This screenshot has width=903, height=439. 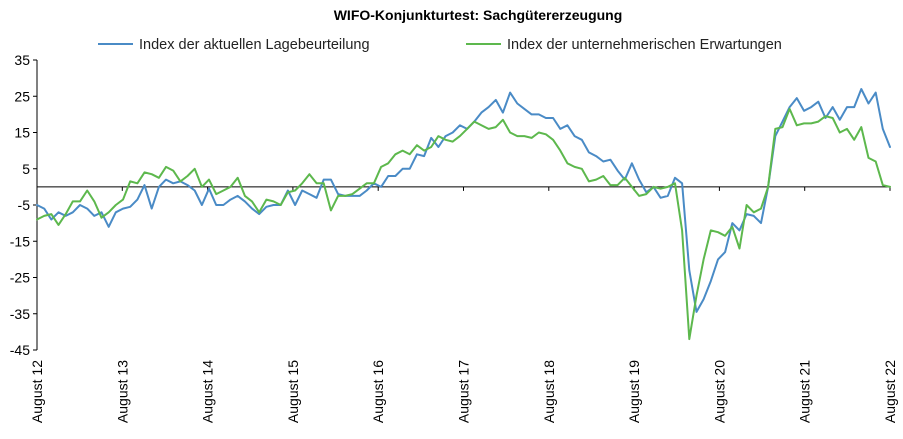 I want to click on x-tick-label: August 12, so click(x=37, y=391).